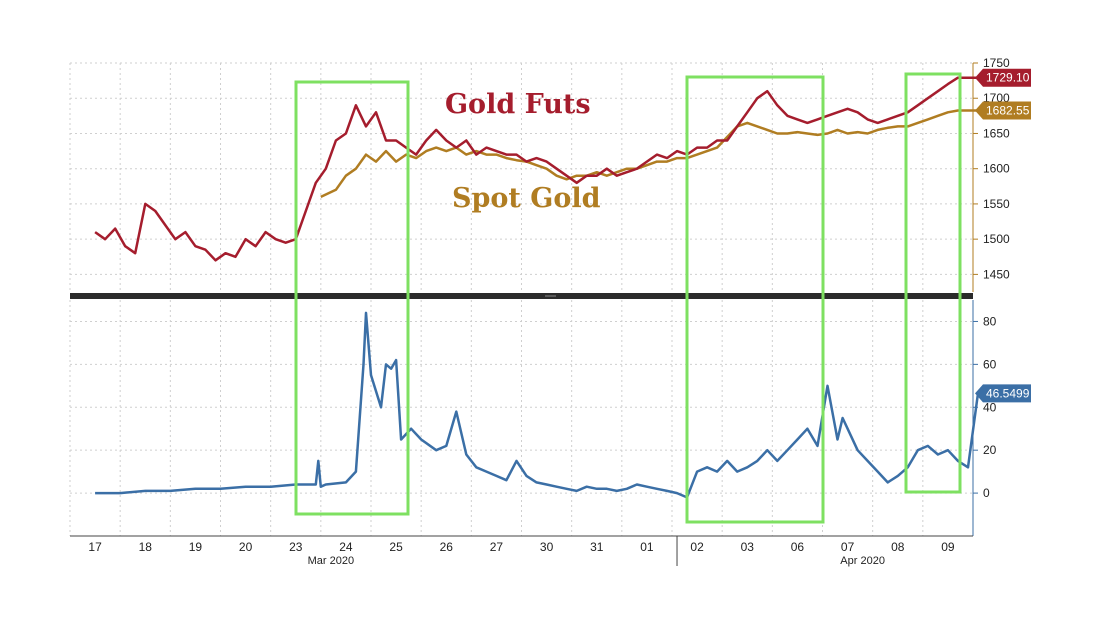  I want to click on spot-gold-label: Spot Gold, so click(526, 198).